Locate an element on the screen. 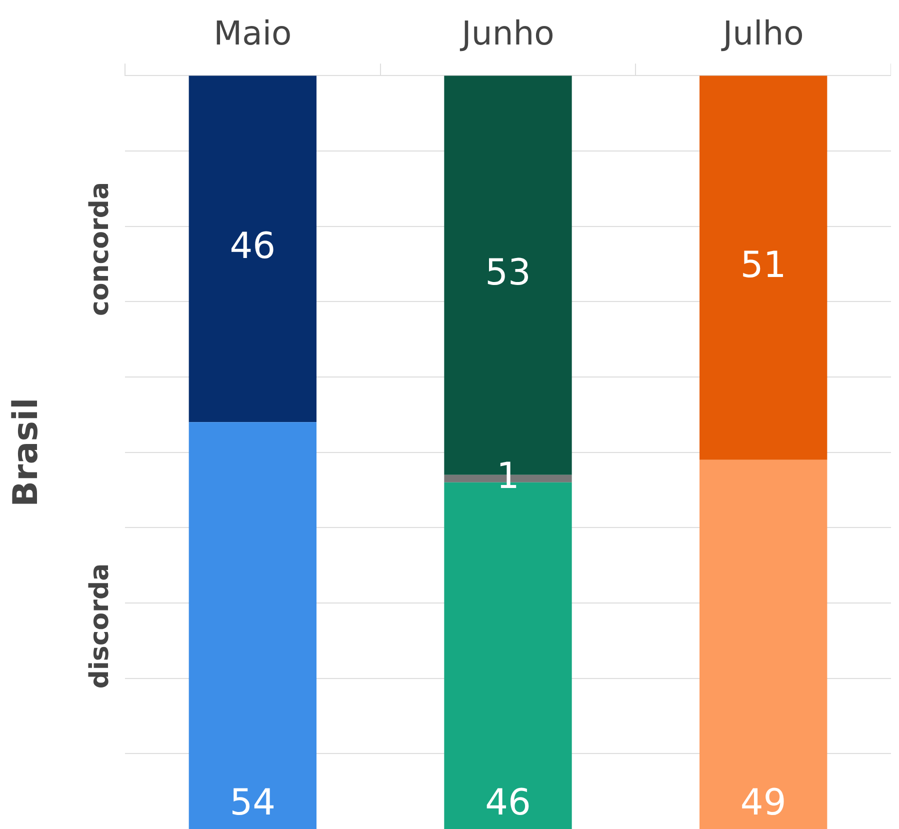  data-label: 1 is located at coordinates (508, 477).